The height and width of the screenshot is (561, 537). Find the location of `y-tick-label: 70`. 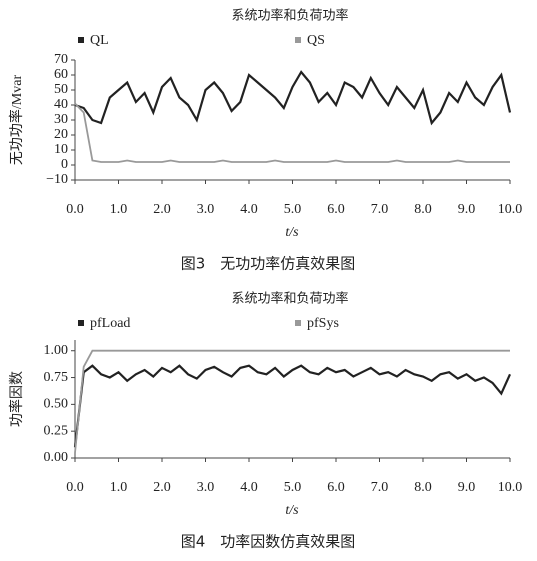

y-tick-label: 70 is located at coordinates (61, 59).